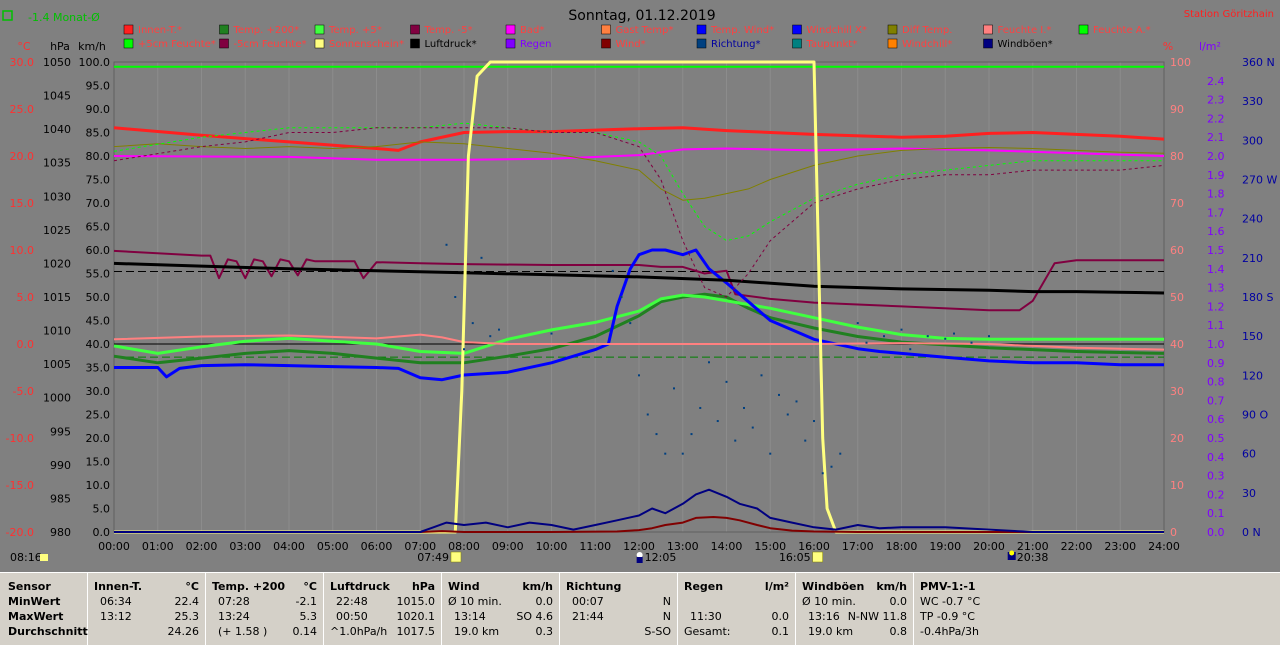 Image resolution: width=1280 pixels, height=645 pixels. Describe the element at coordinates (22, 109) in the screenshot. I see `temp-tick: 25.0` at that location.